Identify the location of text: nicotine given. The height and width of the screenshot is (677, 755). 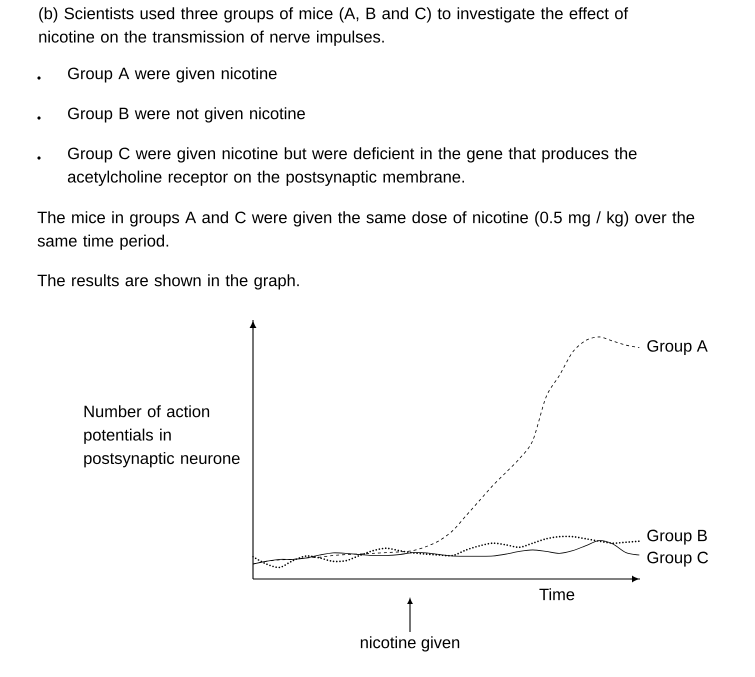
(410, 644).